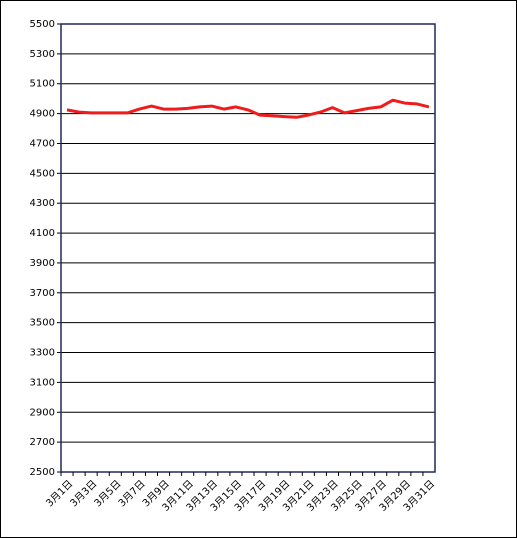  I want to click on y-tick-label: 3500, so click(42, 323).